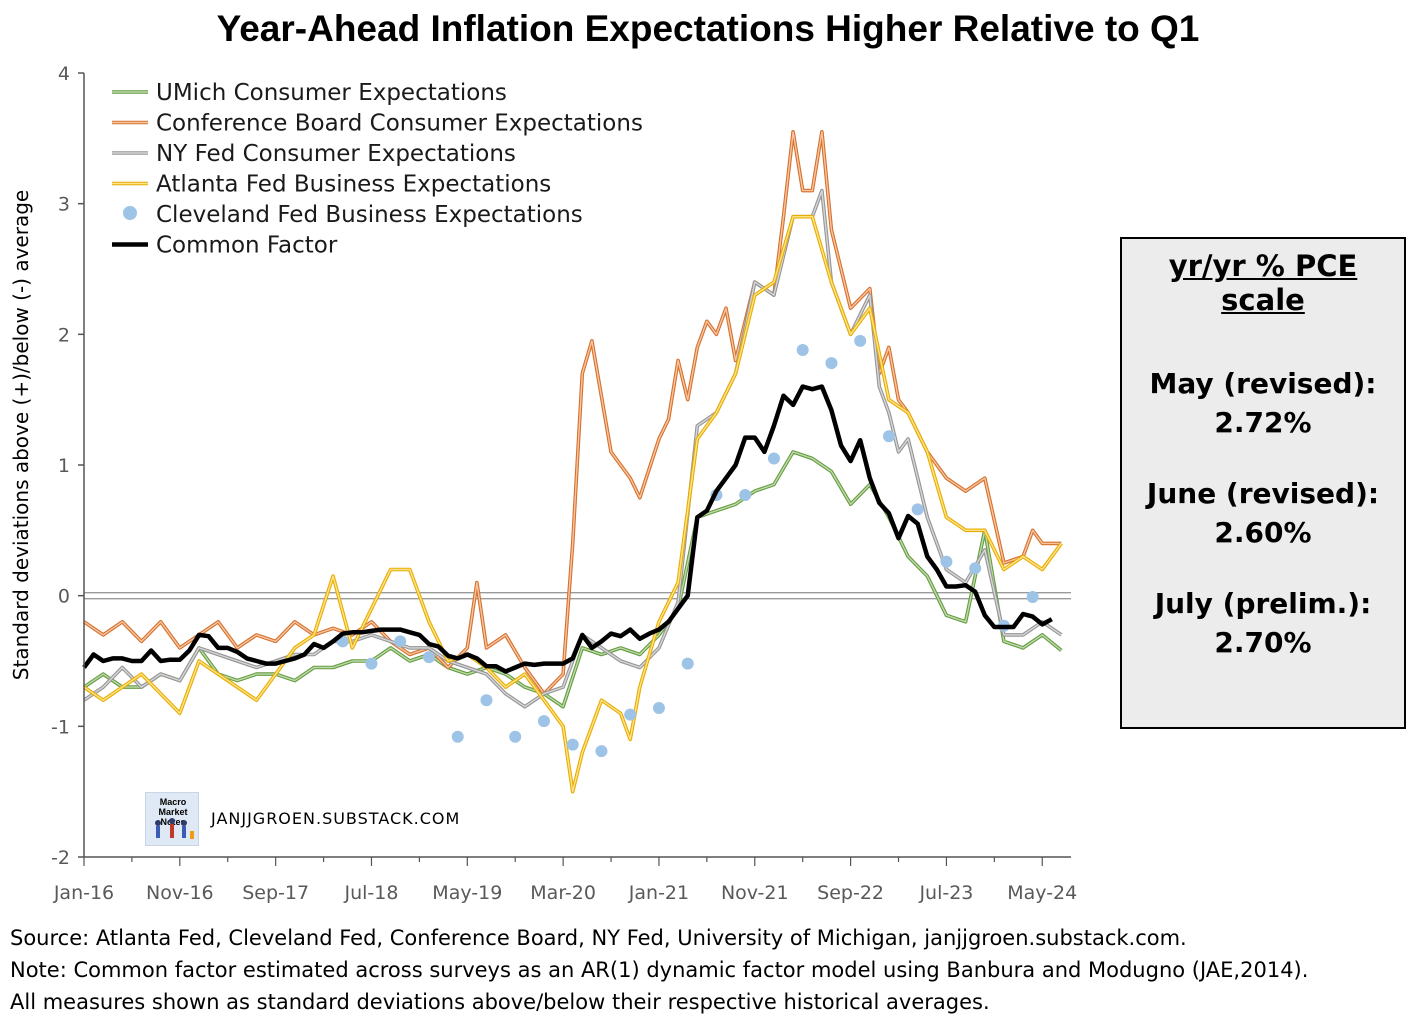 This screenshot has width=1416, height=1028. I want to click on macro-market-notes-logo: Macro Market Notes, so click(172, 819).